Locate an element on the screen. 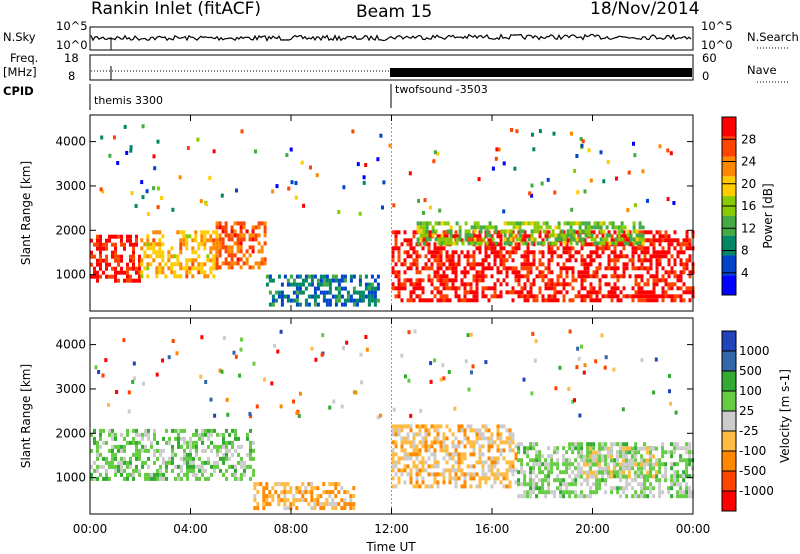  nsky-tick-top: 10^5 is located at coordinates (72, 26).